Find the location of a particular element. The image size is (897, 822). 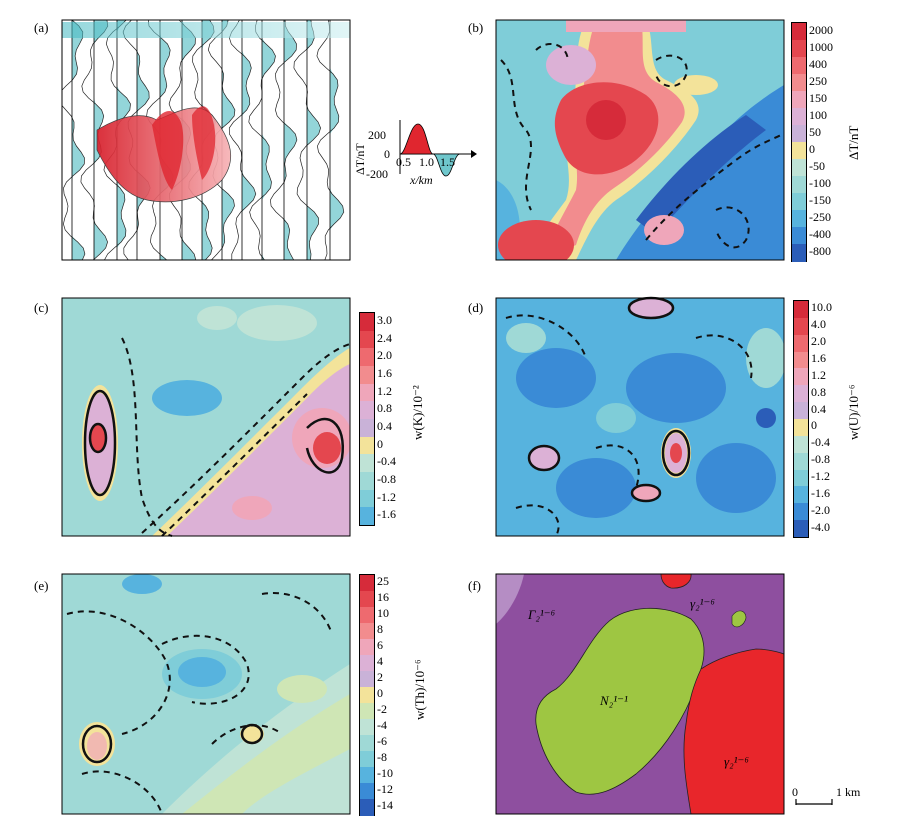

inset-anomaly-plot is located at coordinates (438, 148).